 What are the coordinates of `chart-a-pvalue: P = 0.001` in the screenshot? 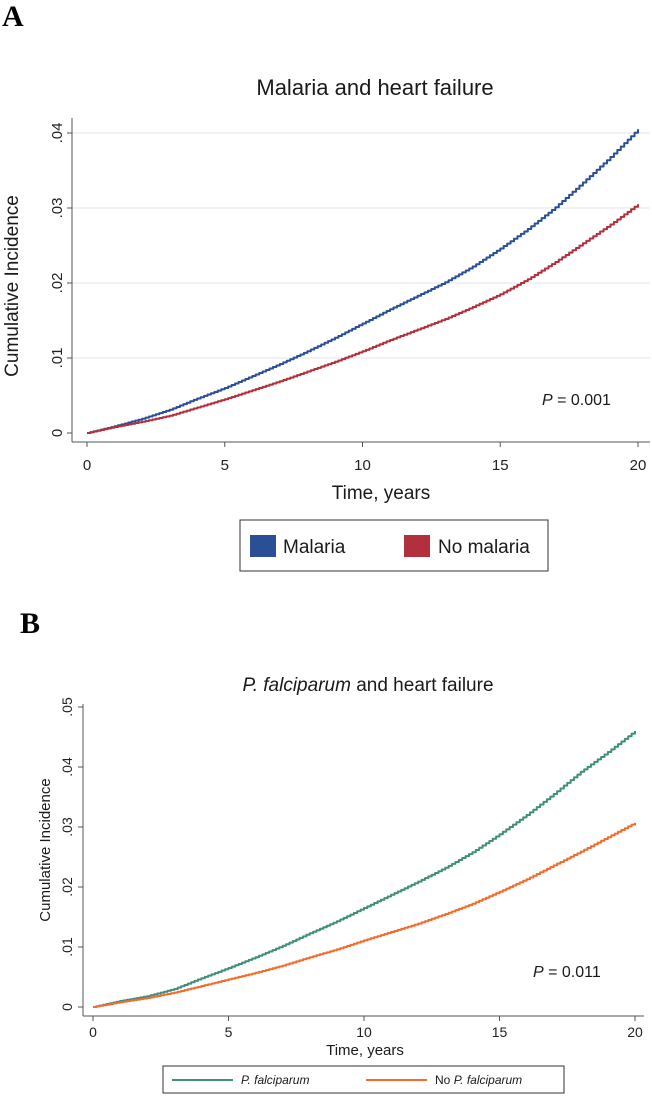 It's located at (576, 400).